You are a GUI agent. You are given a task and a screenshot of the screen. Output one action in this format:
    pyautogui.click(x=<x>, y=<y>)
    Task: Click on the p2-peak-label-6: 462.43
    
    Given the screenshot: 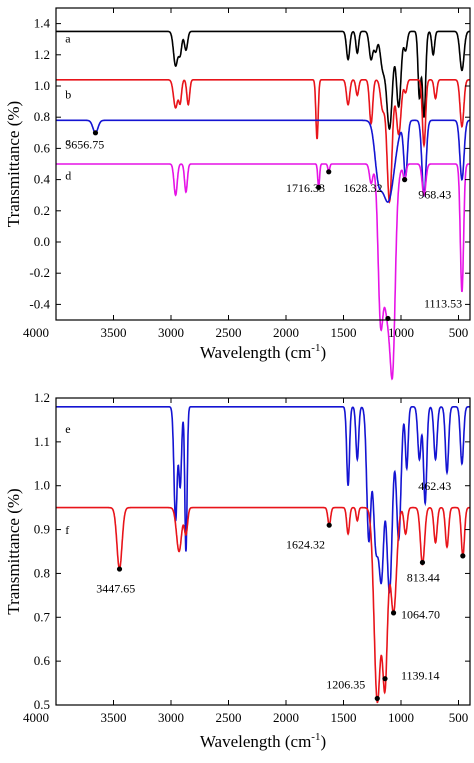 What is the action you would take?
    pyautogui.click(x=434, y=486)
    